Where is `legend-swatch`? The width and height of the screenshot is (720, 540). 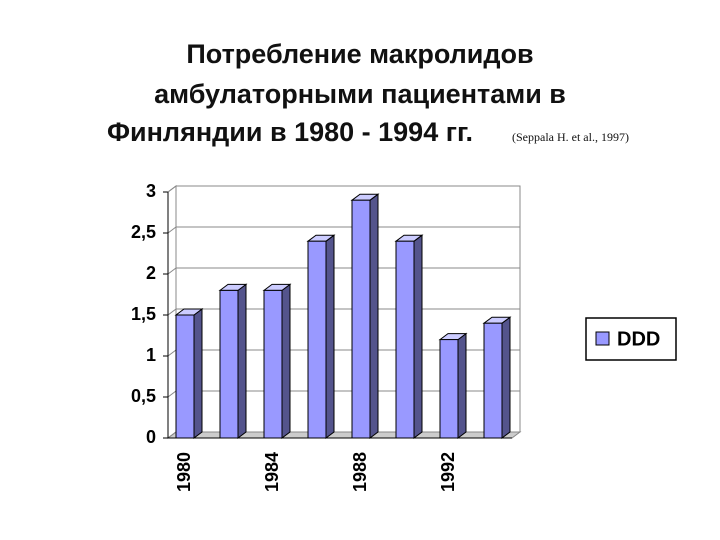
legend-swatch is located at coordinates (602, 338).